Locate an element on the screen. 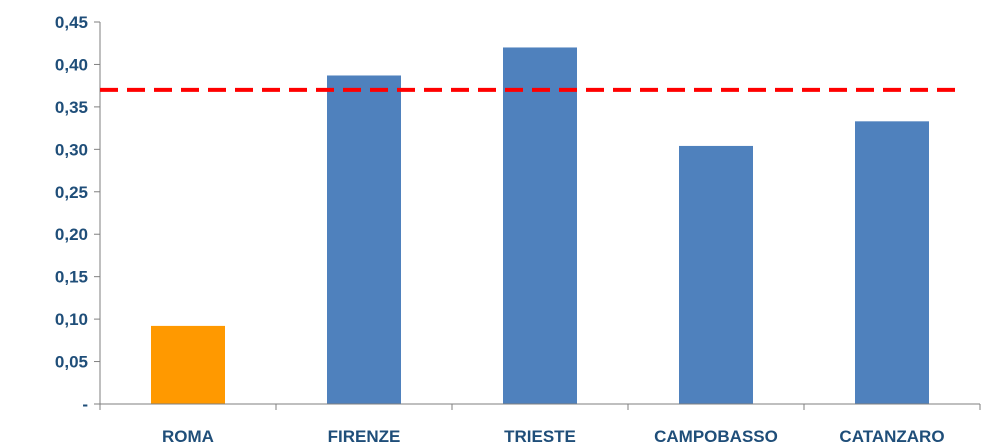  data-label: 0,42 is located at coordinates (539, 14).